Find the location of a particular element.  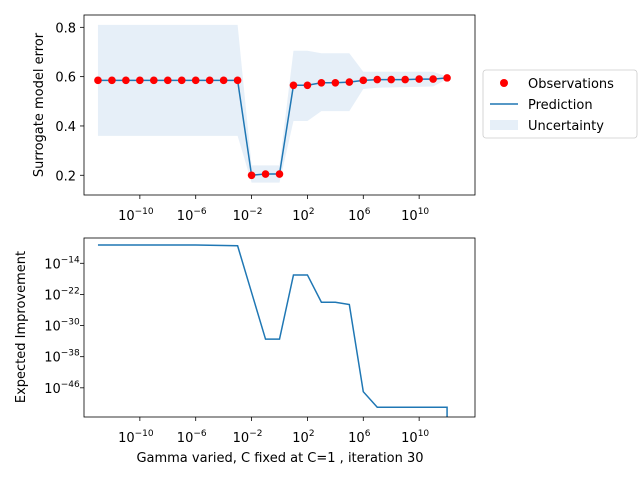

legend: Observations Prediction Uncertainty is located at coordinates (560, 104).